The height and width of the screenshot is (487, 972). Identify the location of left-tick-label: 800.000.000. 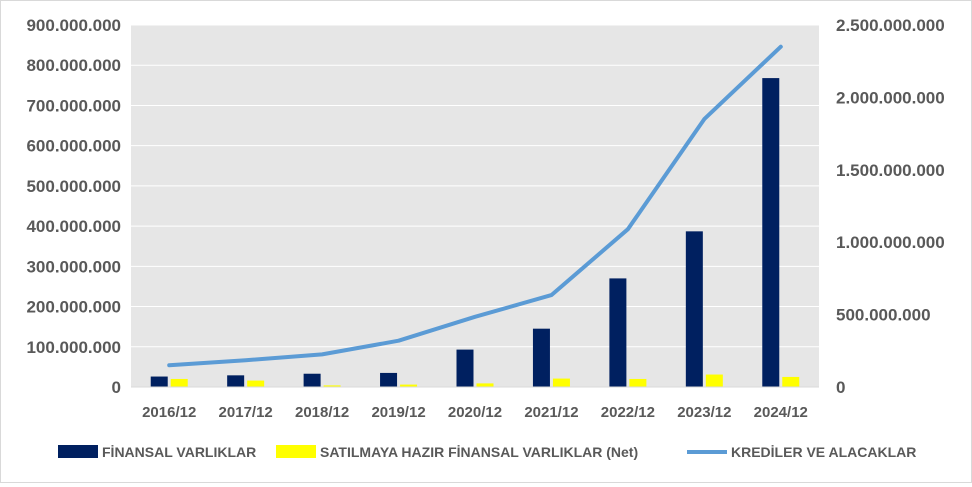
(73, 65).